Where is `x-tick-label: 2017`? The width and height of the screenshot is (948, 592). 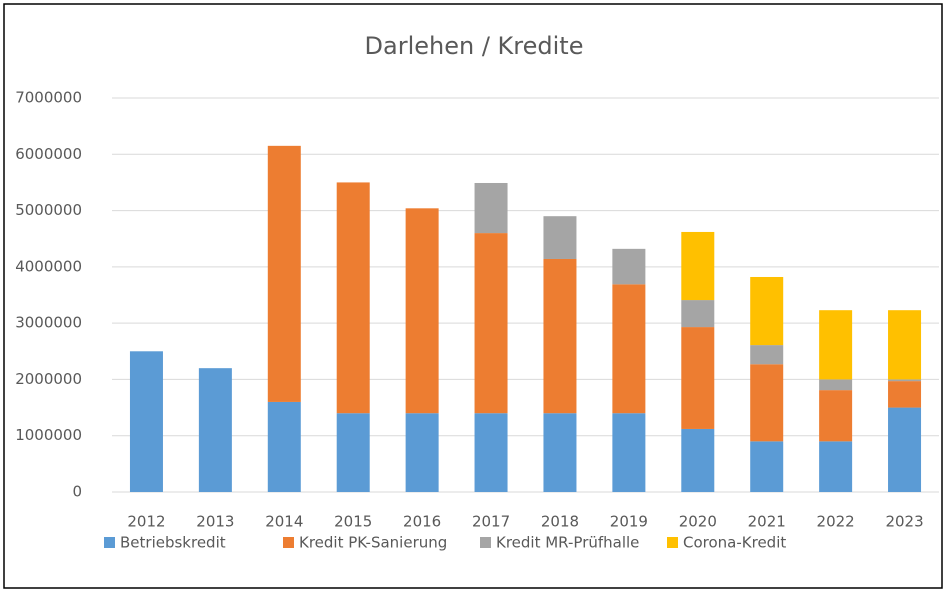
x-tick-label: 2017 is located at coordinates (491, 522).